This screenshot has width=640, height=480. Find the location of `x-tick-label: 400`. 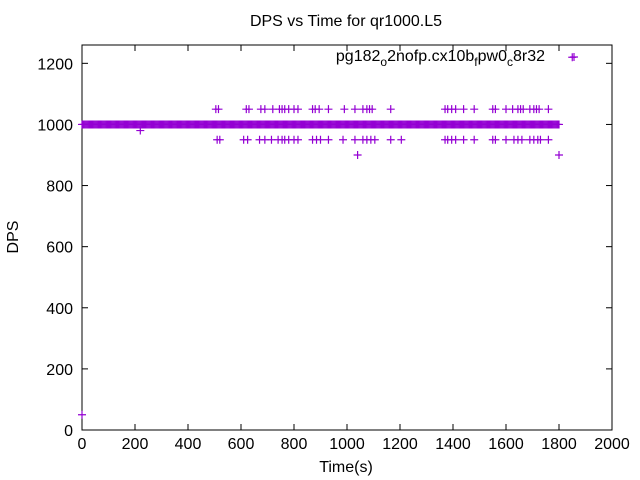

x-tick-label: 400 is located at coordinates (188, 444).